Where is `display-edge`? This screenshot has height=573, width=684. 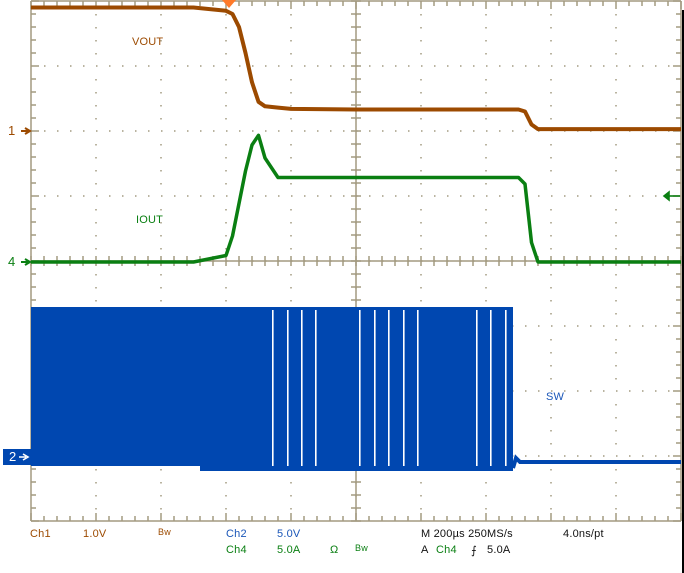
display-edge is located at coordinates (683, 291).